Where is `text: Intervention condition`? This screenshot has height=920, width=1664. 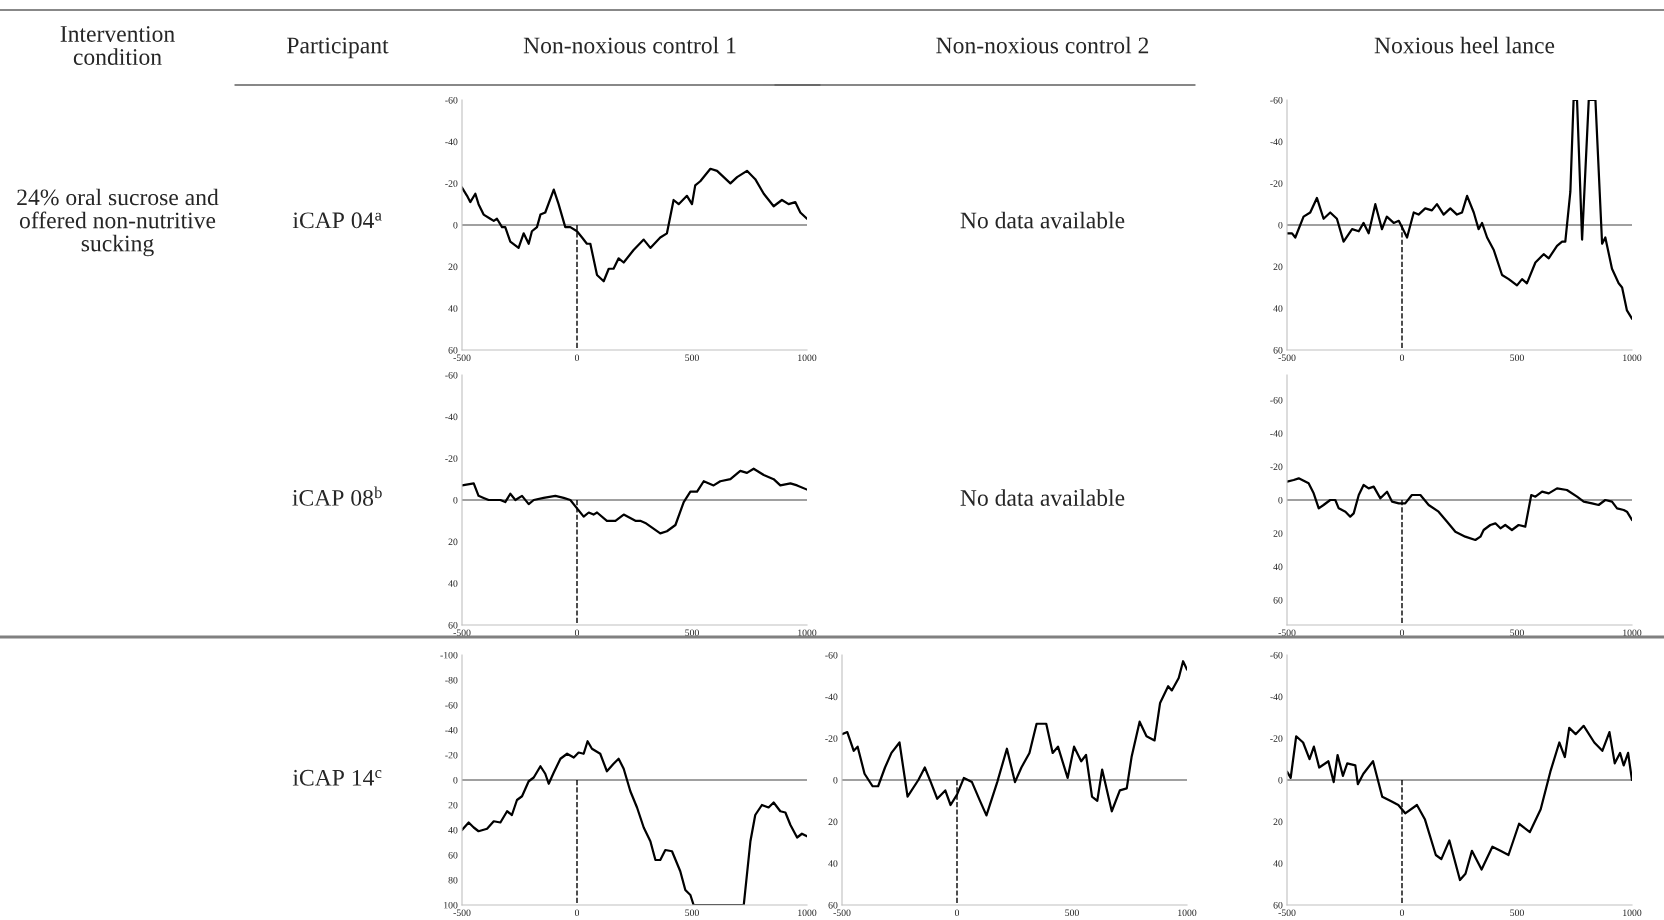
text: Intervention condition is located at coordinates (117, 45).